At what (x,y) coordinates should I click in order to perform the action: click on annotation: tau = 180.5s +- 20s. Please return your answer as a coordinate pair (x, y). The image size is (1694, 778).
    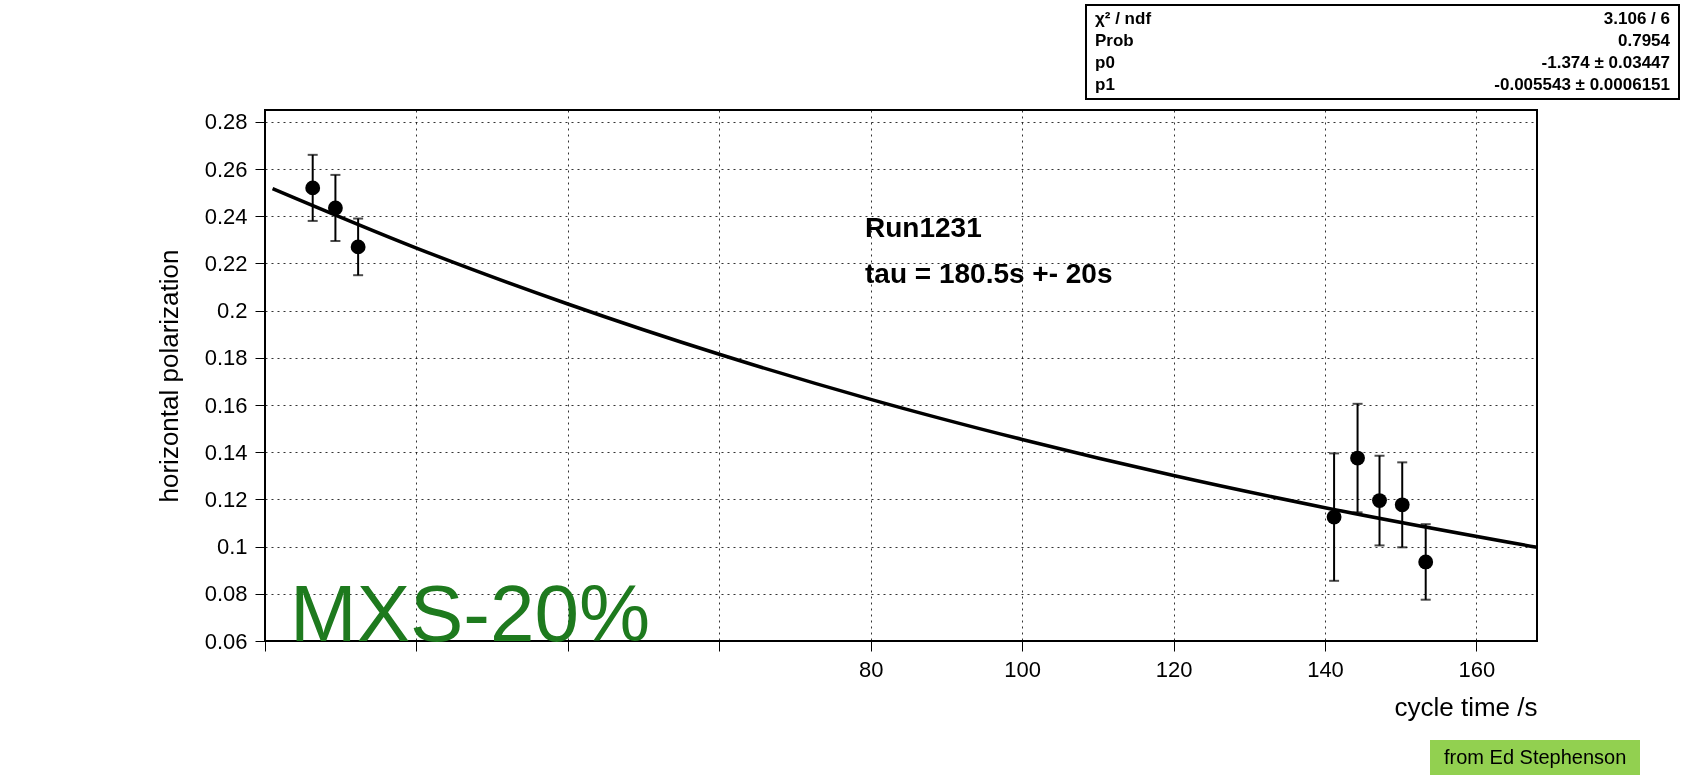
    Looking at the image, I should click on (989, 274).